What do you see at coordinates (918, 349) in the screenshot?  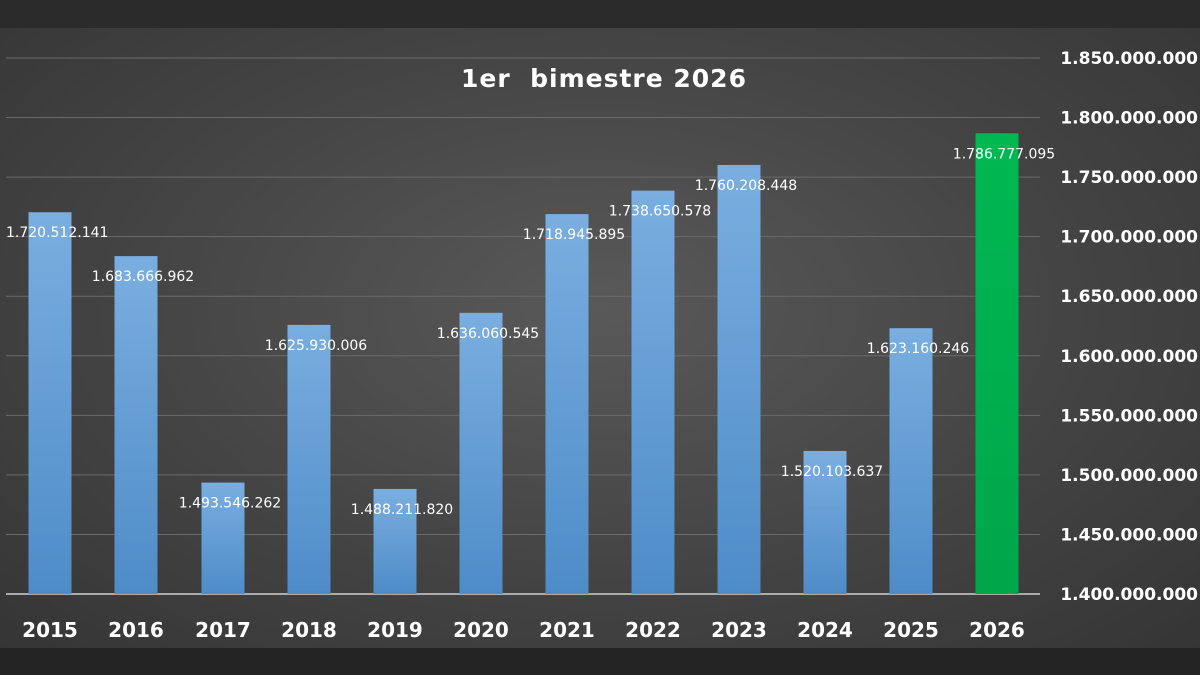 I see `data-label-2025: 1.623.160.246` at bounding box center [918, 349].